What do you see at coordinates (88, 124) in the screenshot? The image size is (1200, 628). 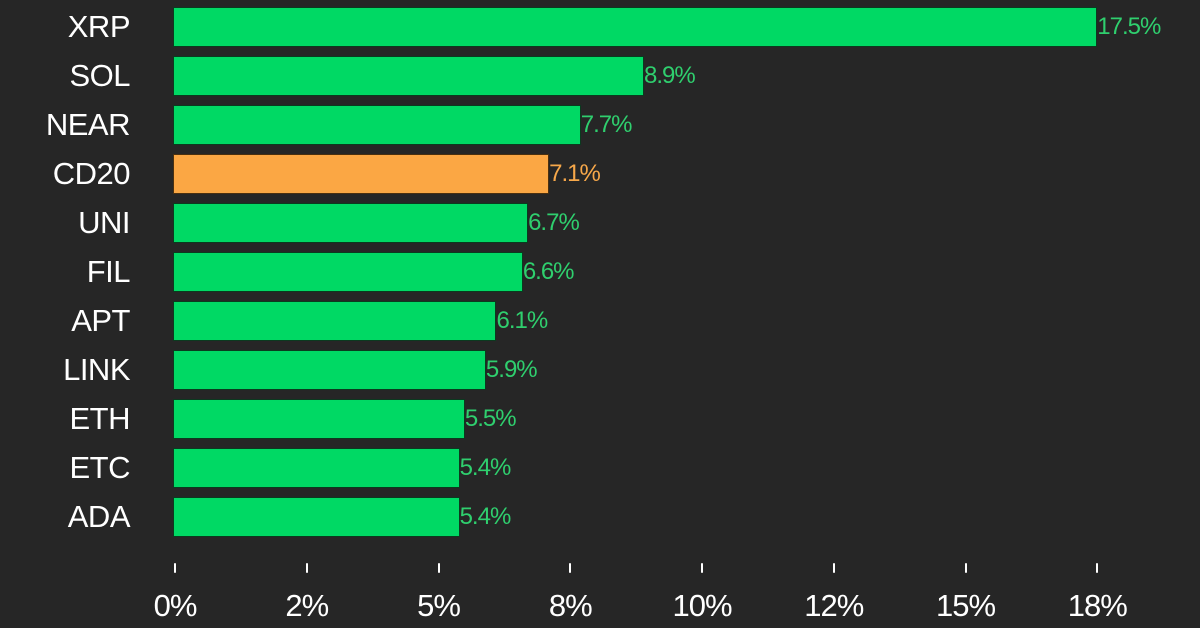 I see `category-label: NEAR` at bounding box center [88, 124].